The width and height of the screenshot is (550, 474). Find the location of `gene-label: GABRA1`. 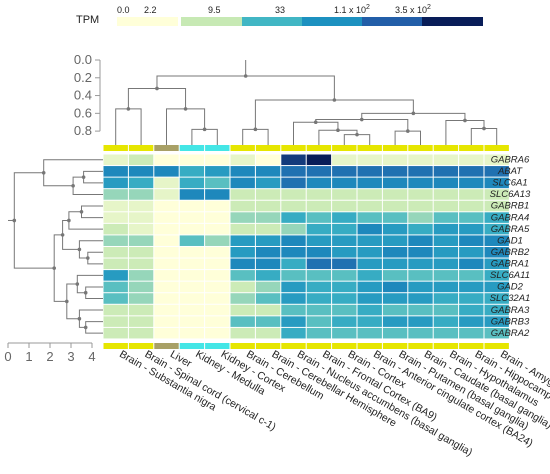

gene-label: GABRA1 is located at coordinates (510, 264).